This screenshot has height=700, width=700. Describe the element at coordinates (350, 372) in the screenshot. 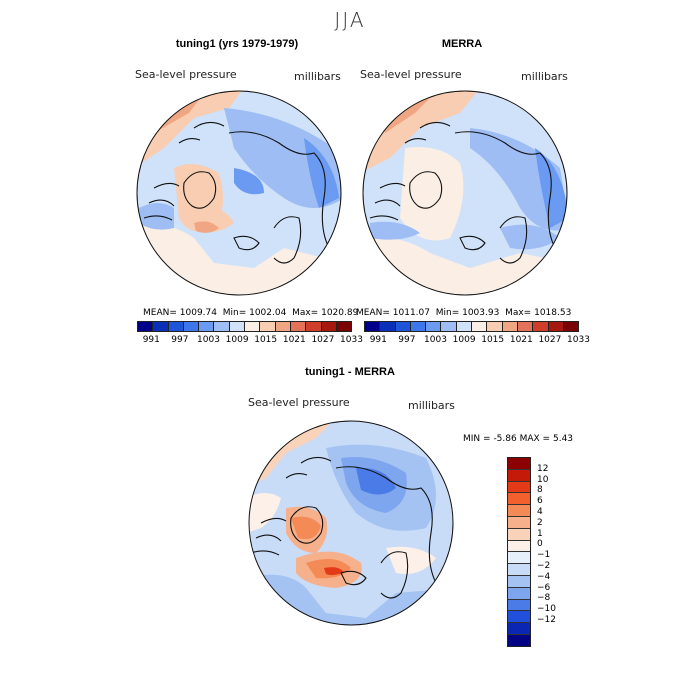

I see `panel3-title: tuning1 - MERRA` at that location.